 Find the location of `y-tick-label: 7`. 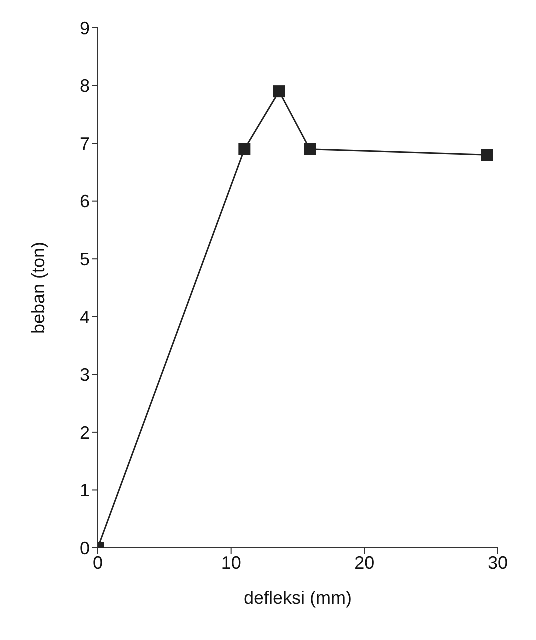

y-tick-label: 7 is located at coordinates (85, 144).